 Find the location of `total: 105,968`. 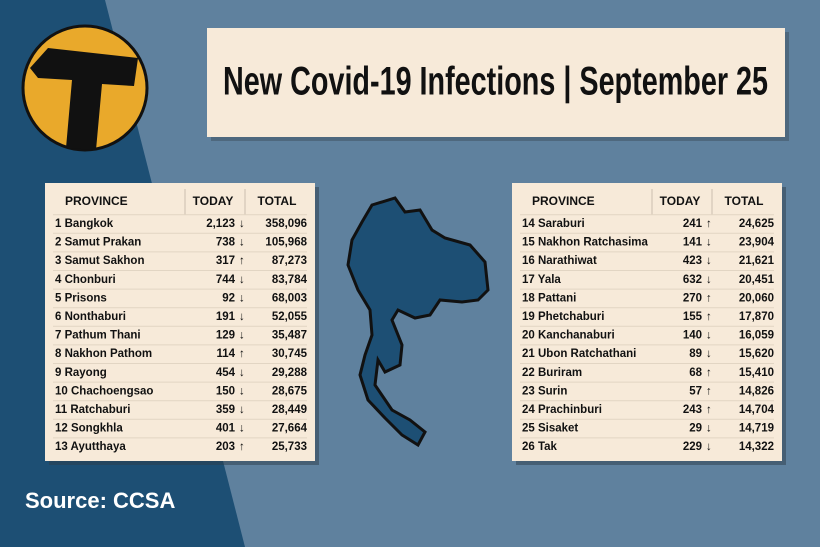

total: 105,968 is located at coordinates (286, 243).